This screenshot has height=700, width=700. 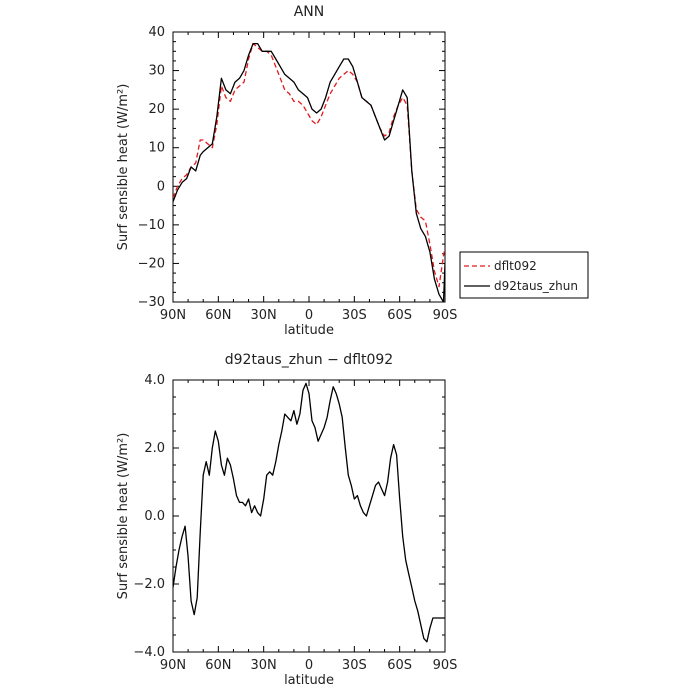 I want to click on y-tick-label: 10, so click(x=156, y=148).